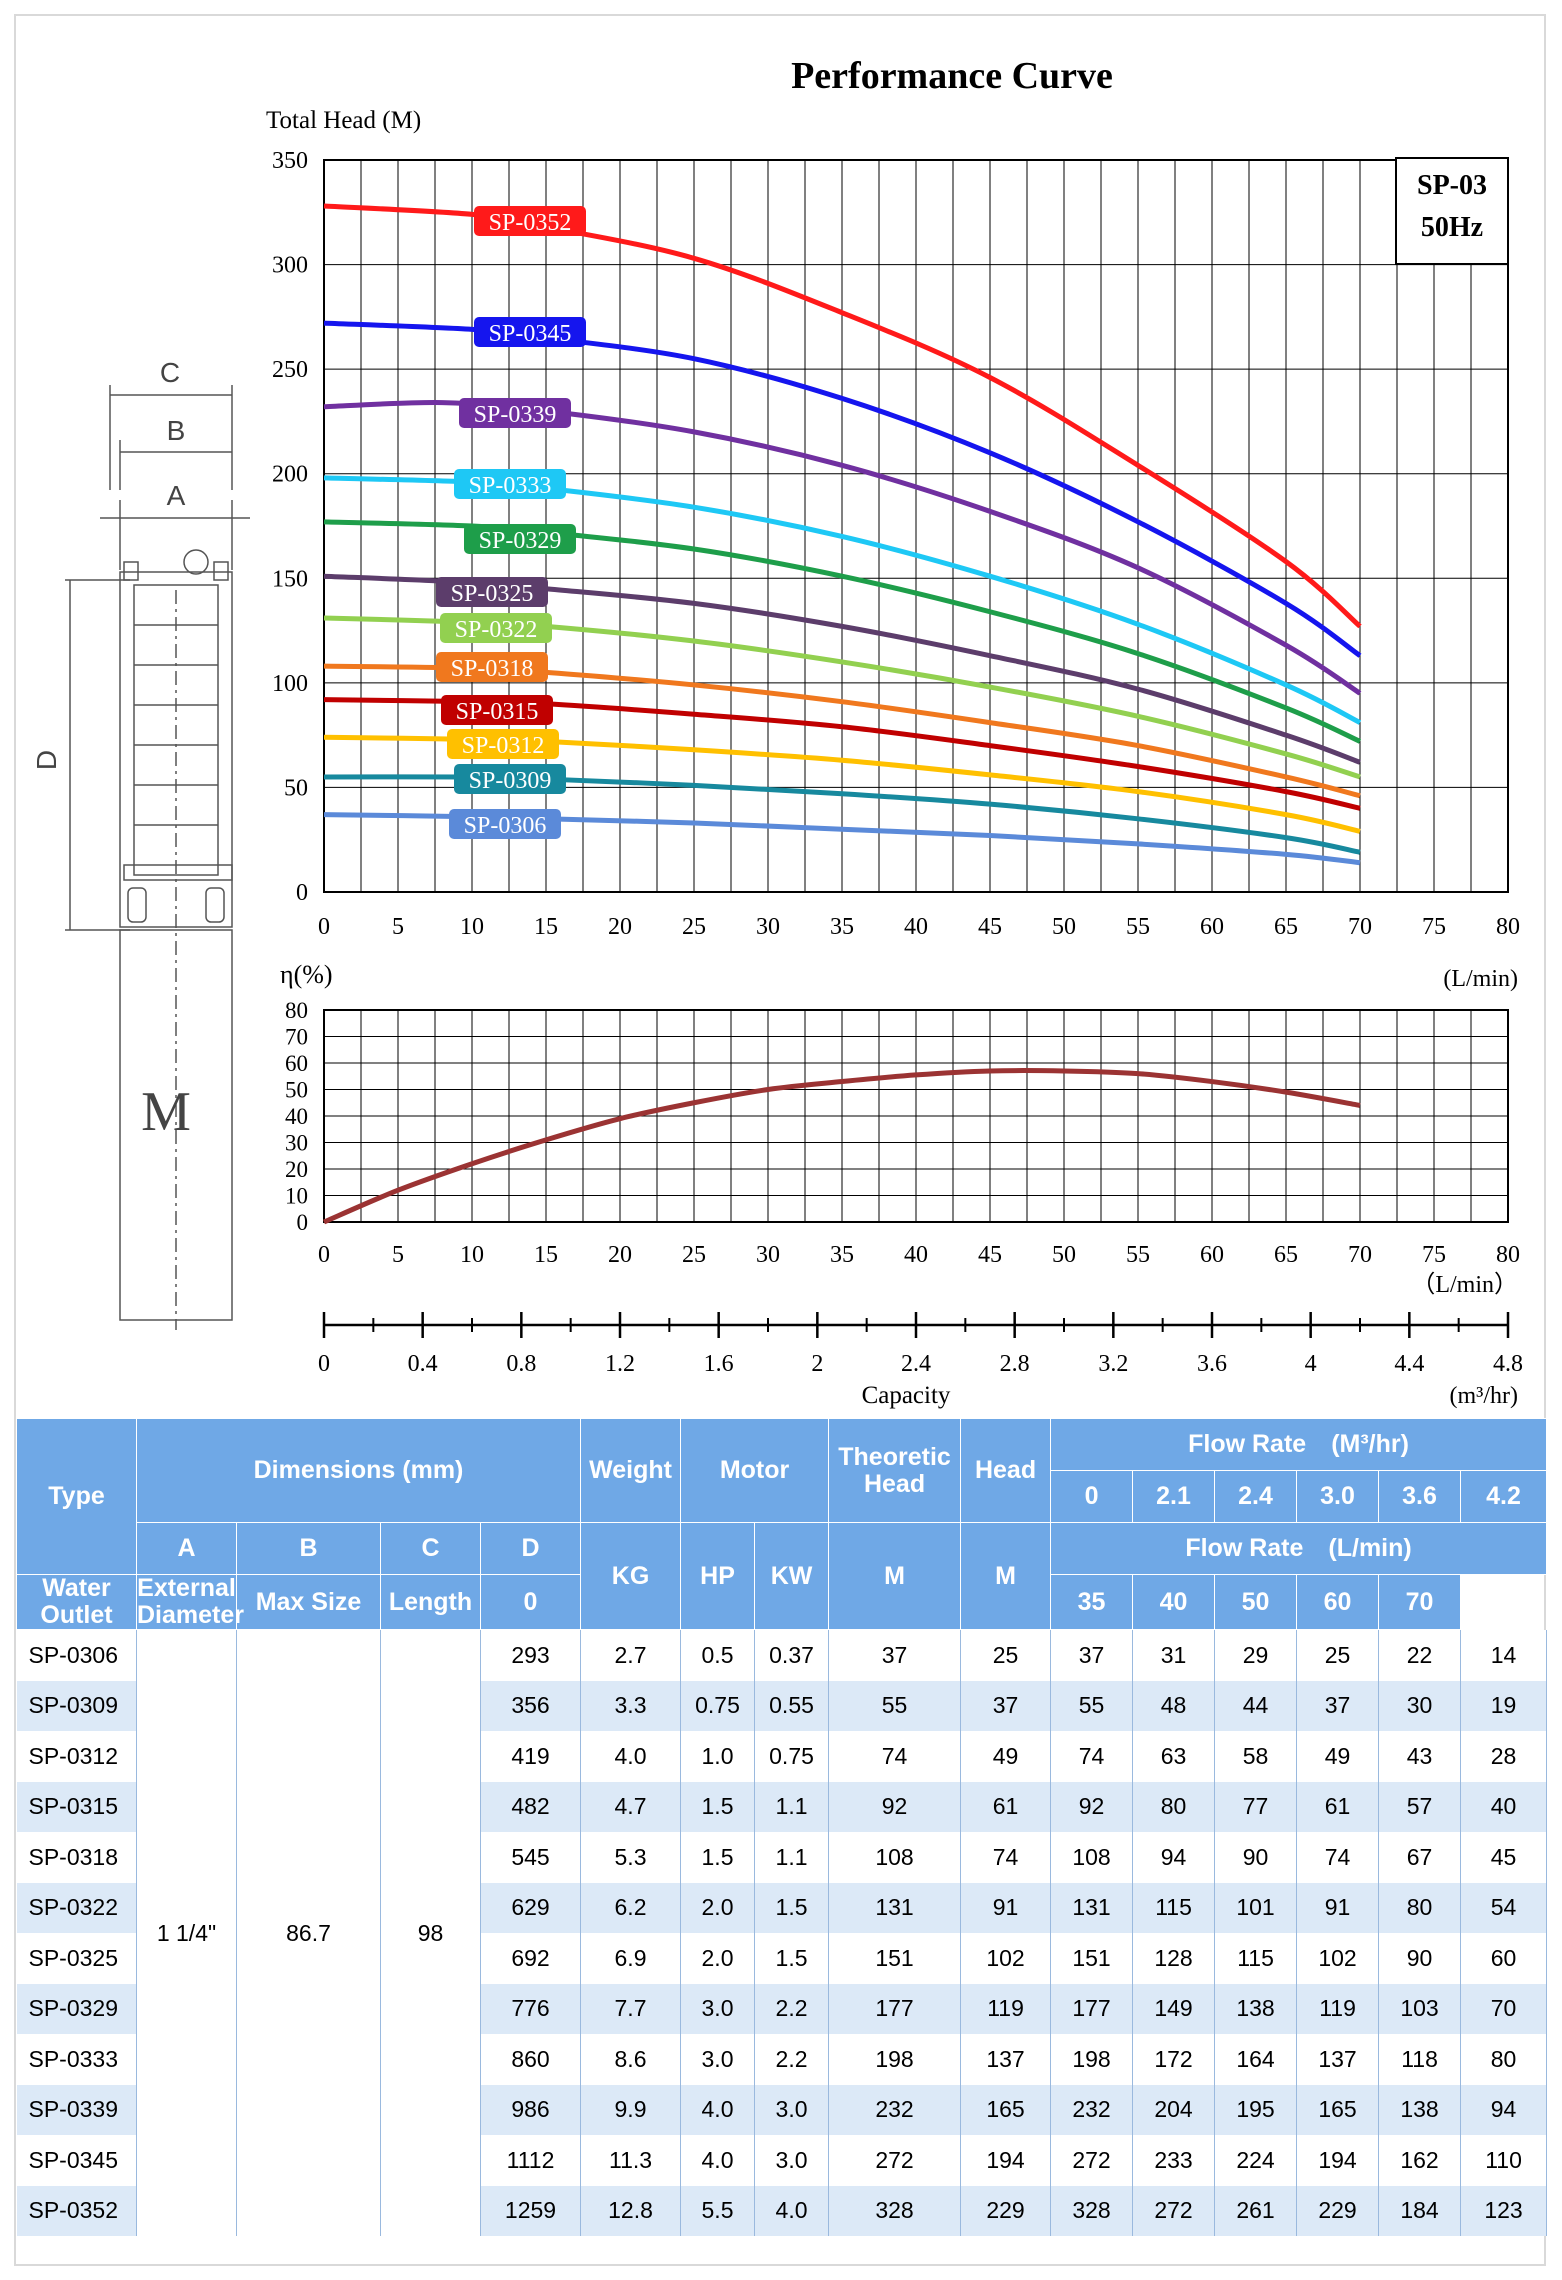 Image resolution: width=1562 pixels, height=2280 pixels. What do you see at coordinates (1504, 1806) in the screenshot?
I see `cell-flow-value: 40` at bounding box center [1504, 1806].